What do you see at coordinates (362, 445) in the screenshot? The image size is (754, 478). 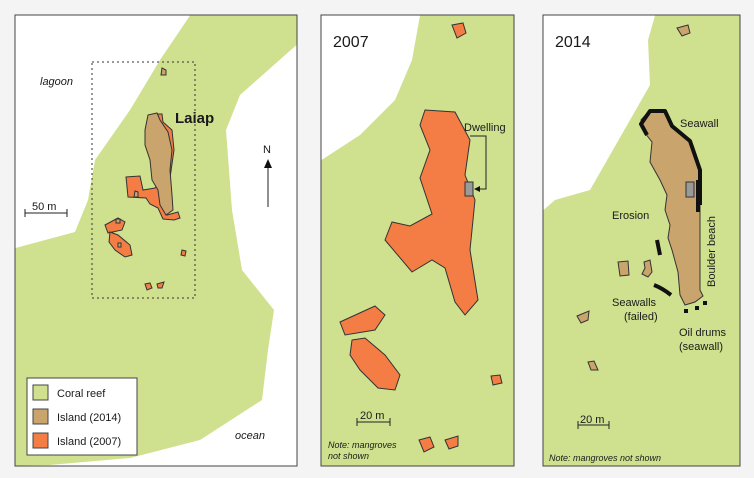 I see `note-line1: Note: mangroves` at bounding box center [362, 445].